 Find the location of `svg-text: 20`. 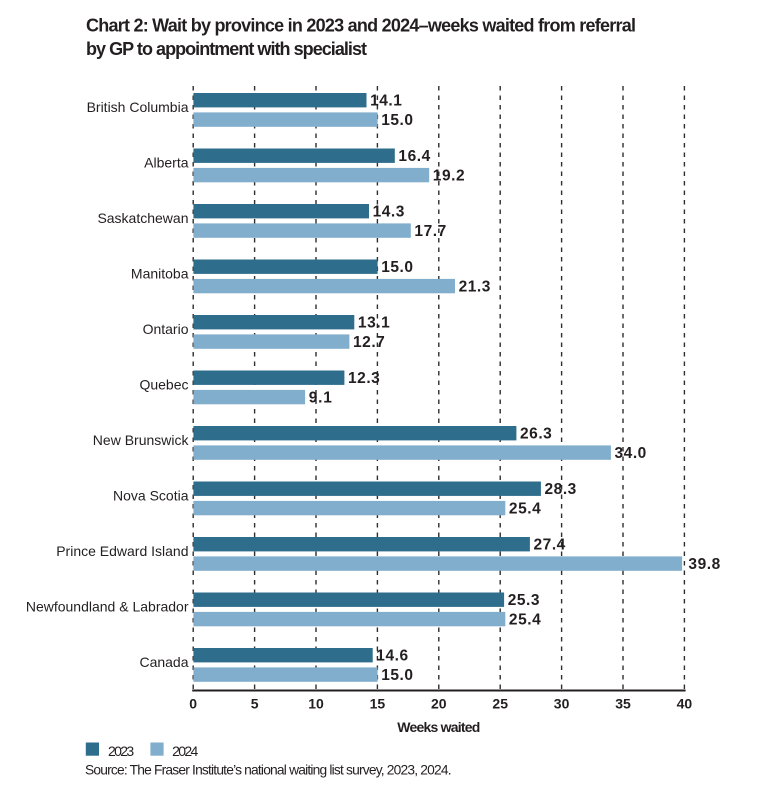

svg-text: 20 is located at coordinates (439, 704).